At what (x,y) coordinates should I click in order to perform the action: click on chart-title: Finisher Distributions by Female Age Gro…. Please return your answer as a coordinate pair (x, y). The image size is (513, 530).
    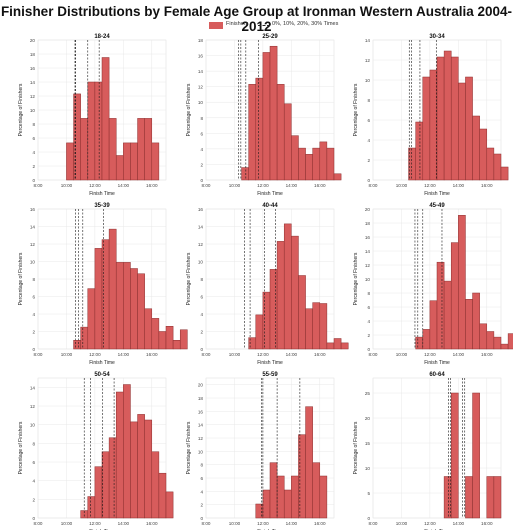
    Looking at the image, I should click on (256, 19).